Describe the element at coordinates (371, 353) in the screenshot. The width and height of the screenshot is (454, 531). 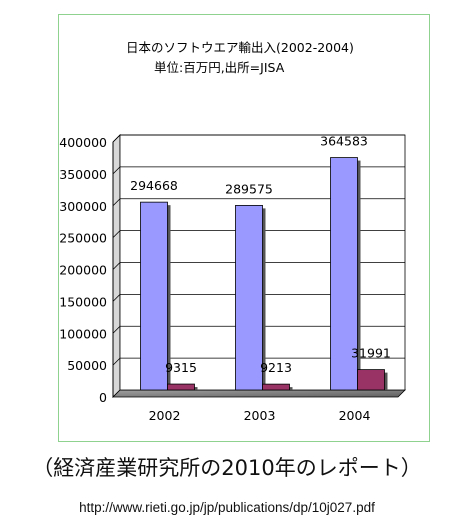
I see `data-label: 31991` at that location.